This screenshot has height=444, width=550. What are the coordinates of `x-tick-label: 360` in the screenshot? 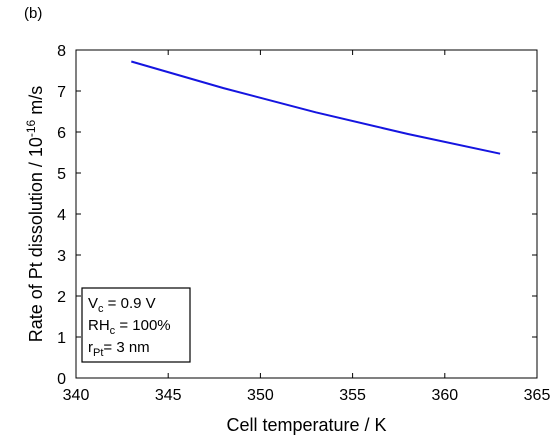 It's located at (444, 395).